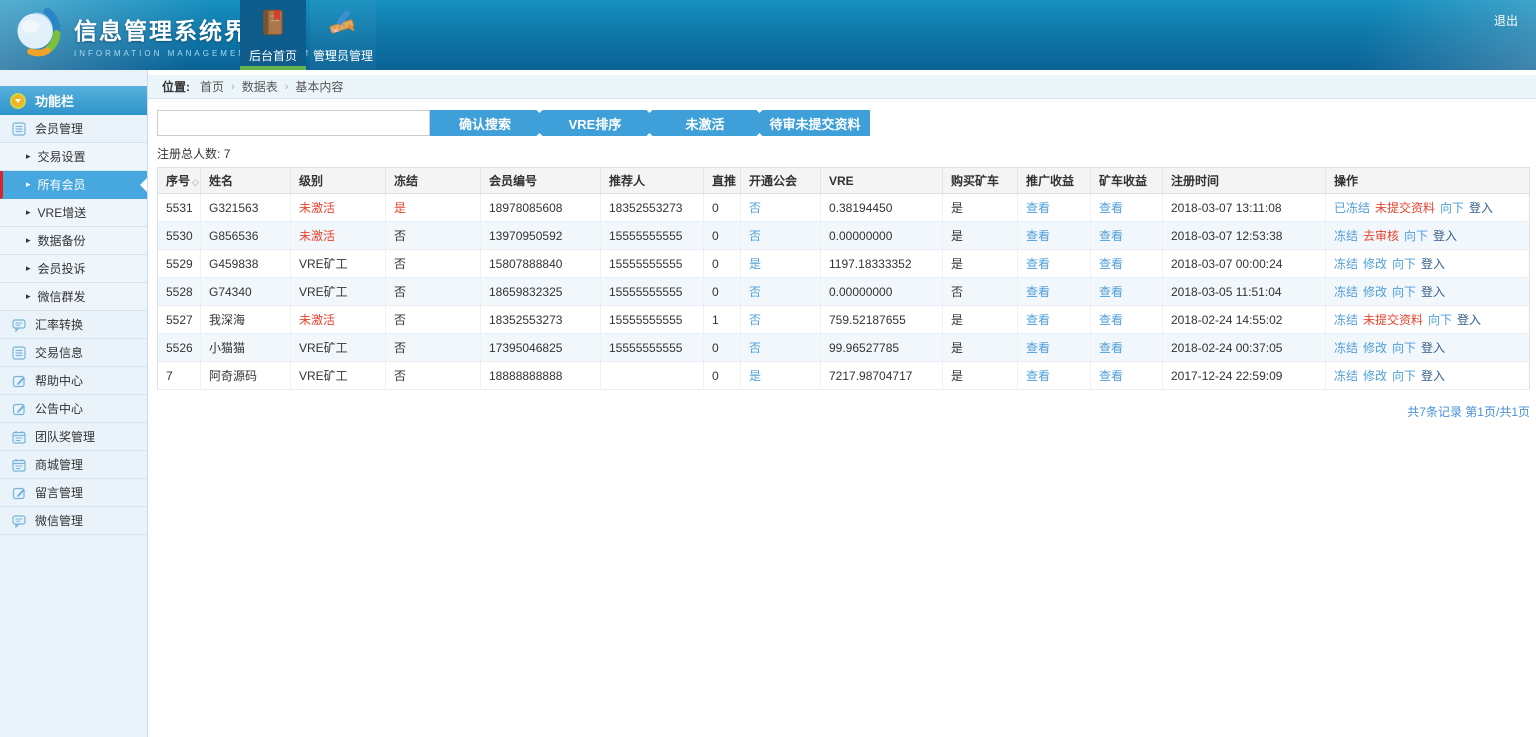  Describe the element at coordinates (273, 35) in the screenshot. I see `tab-backend-home: 后台首页` at that location.